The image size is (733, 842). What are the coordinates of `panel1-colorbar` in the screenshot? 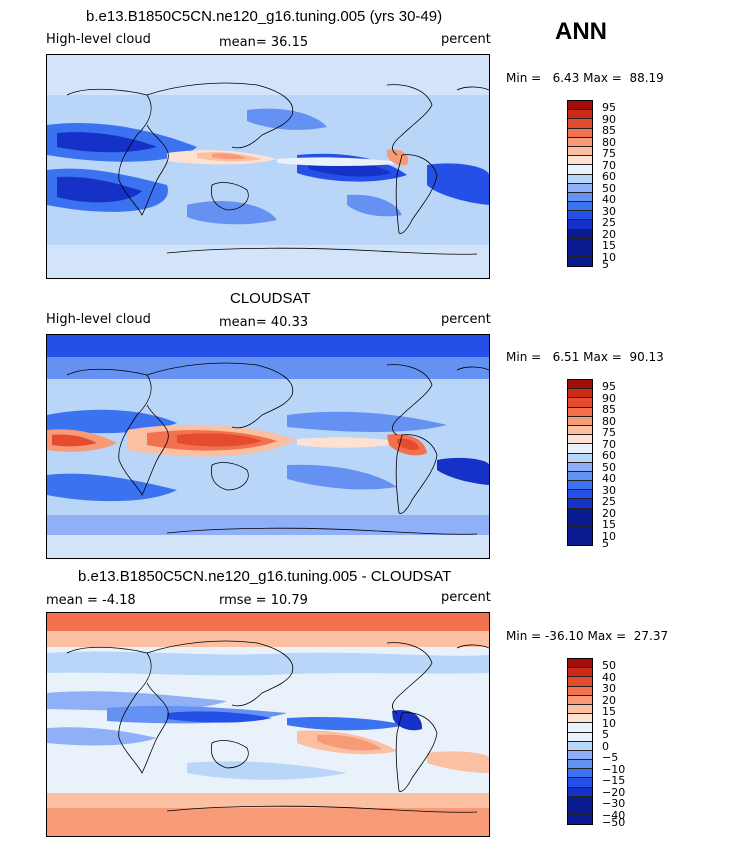 It's located at (580, 184).